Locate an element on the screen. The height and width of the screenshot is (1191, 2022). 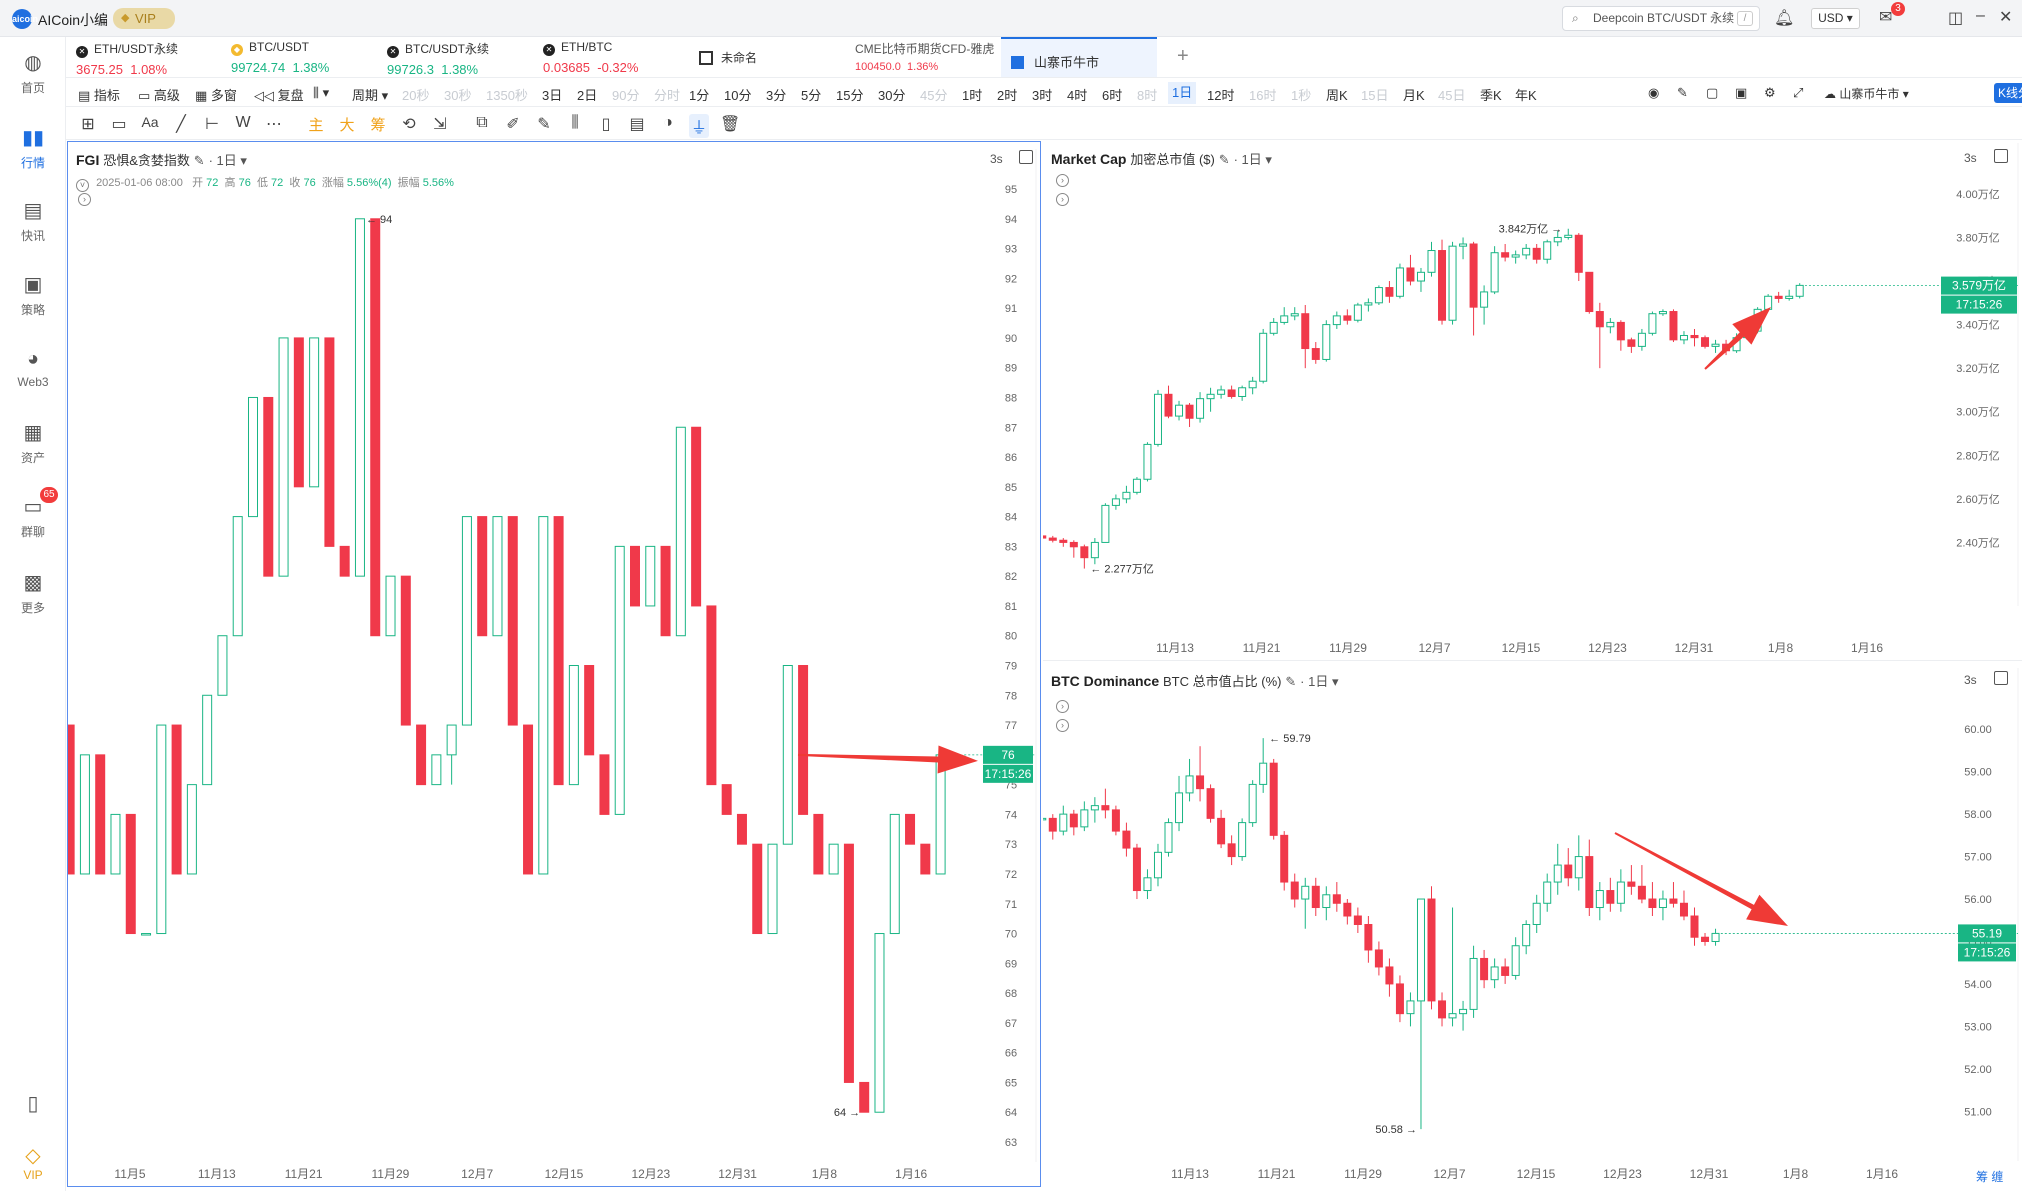
note-icon: ▤ is located at coordinates (637, 124).